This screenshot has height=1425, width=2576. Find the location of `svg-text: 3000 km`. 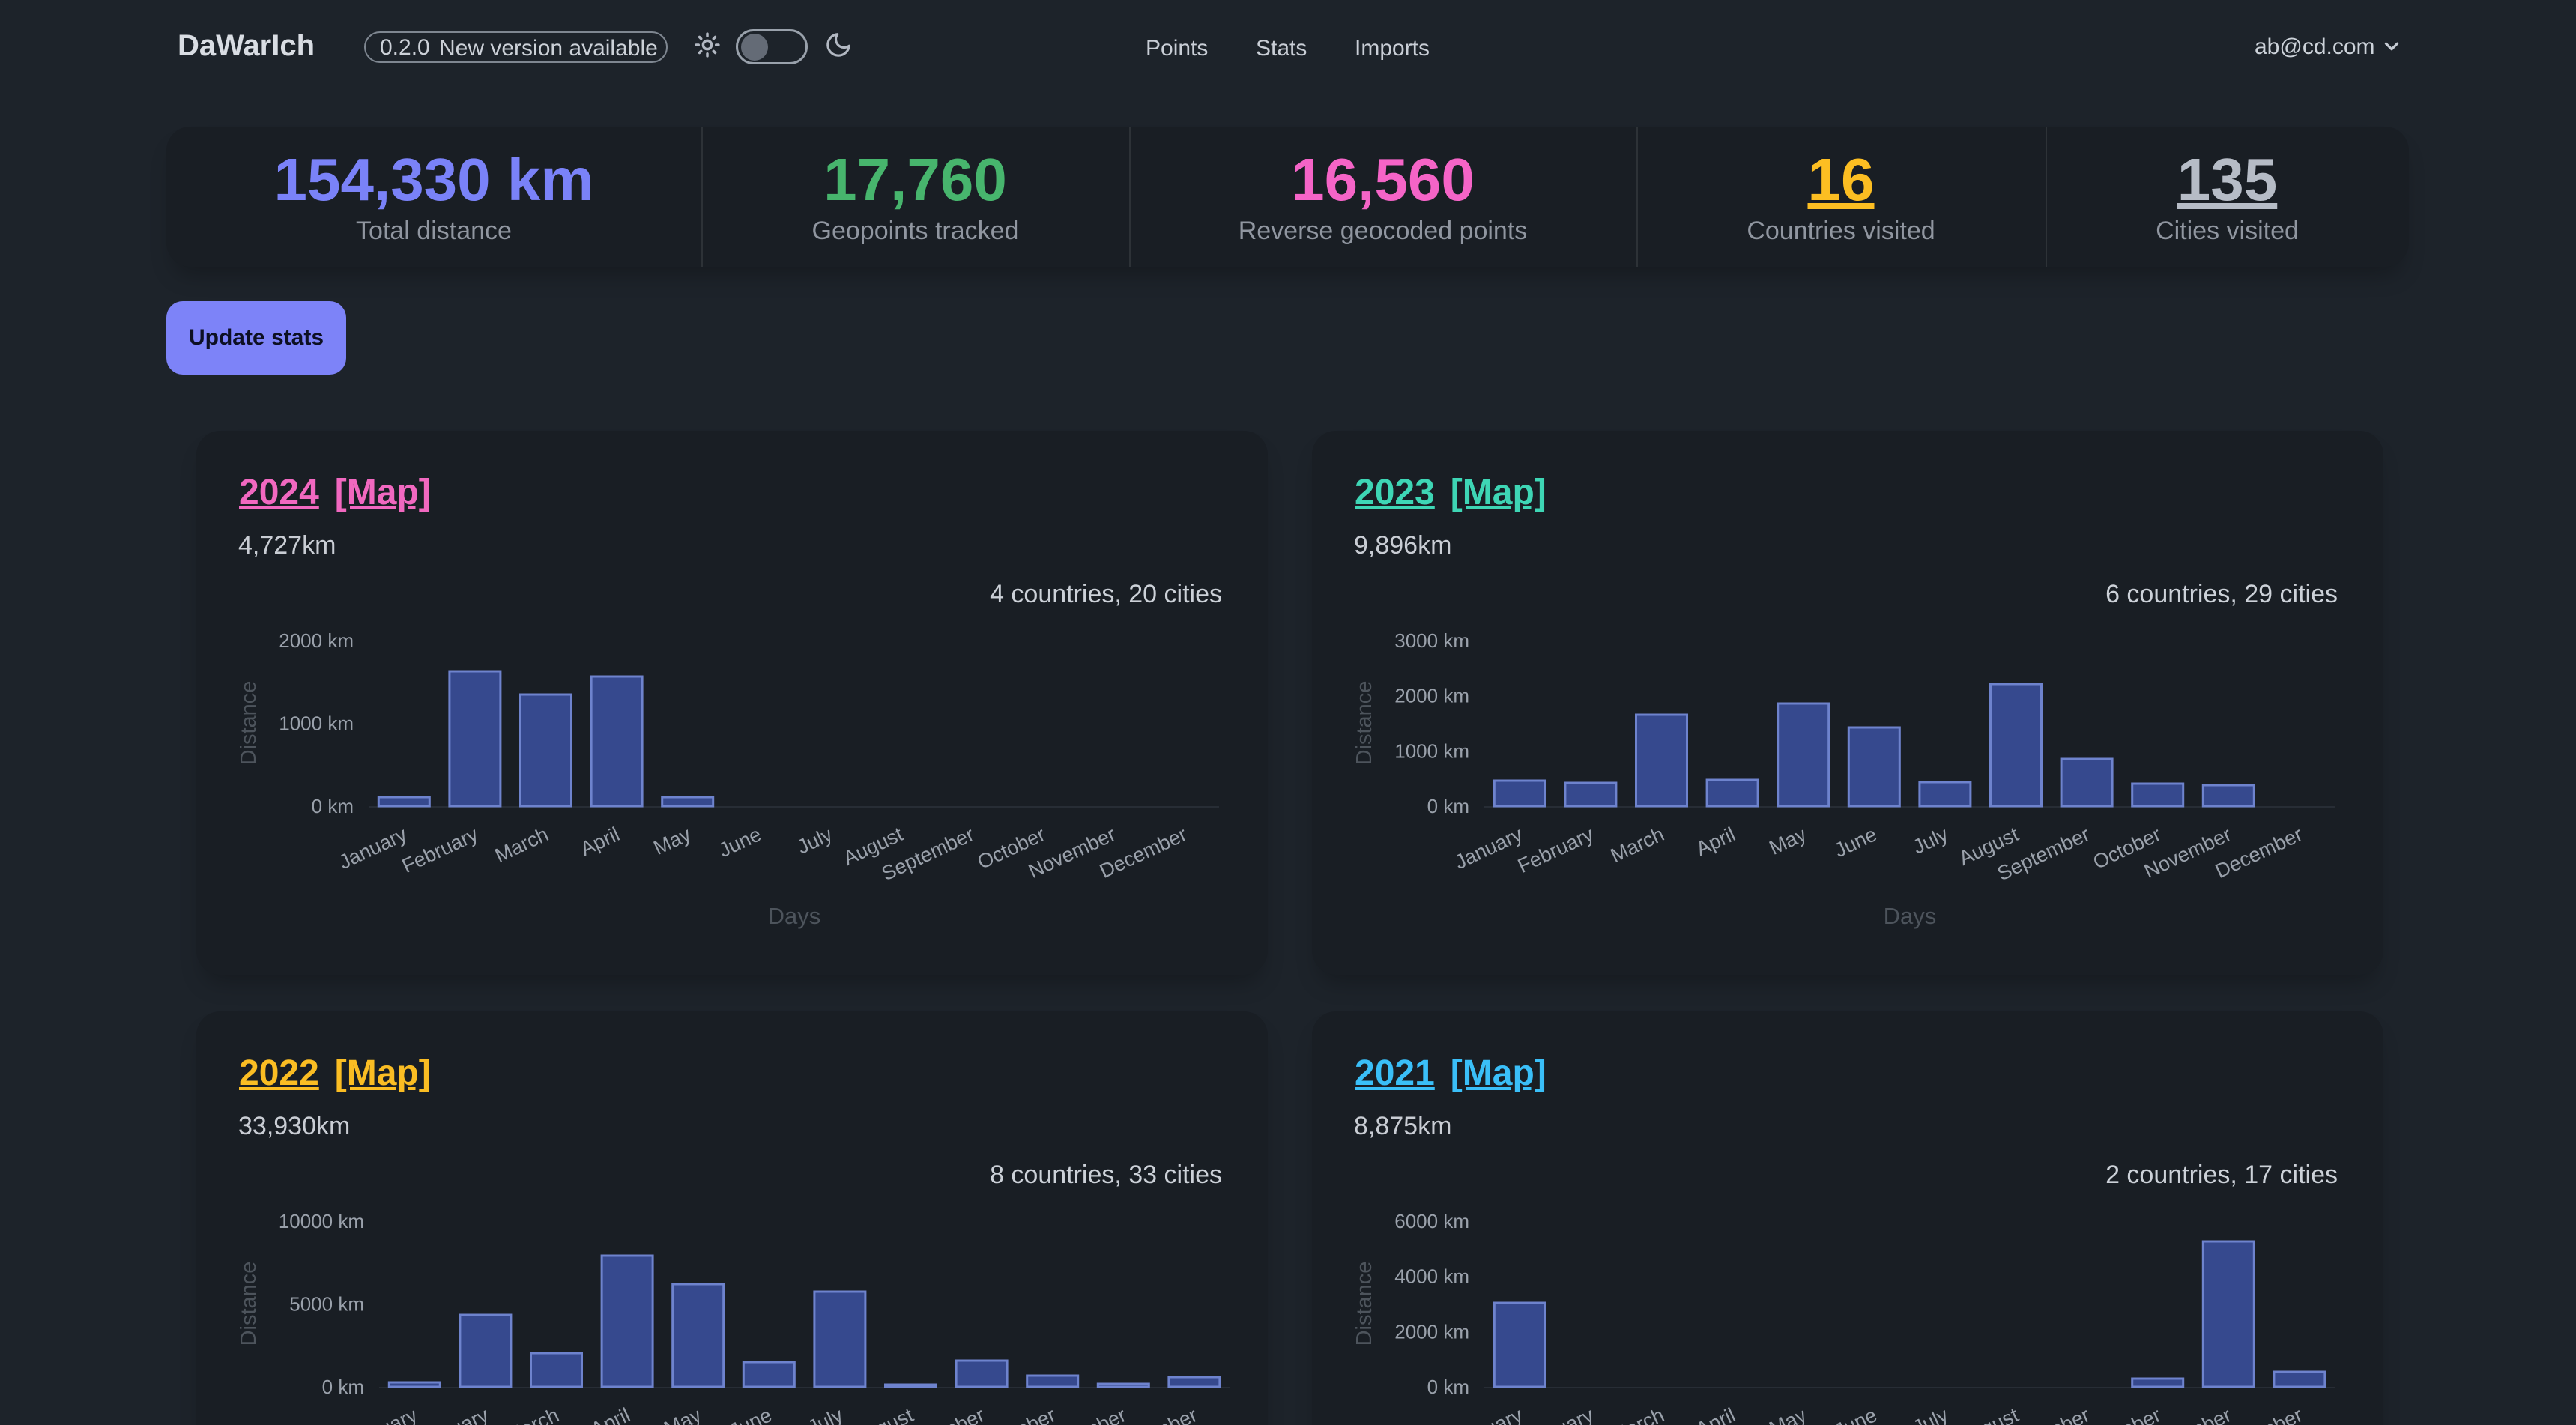

svg-text: 3000 km is located at coordinates (1431, 640).